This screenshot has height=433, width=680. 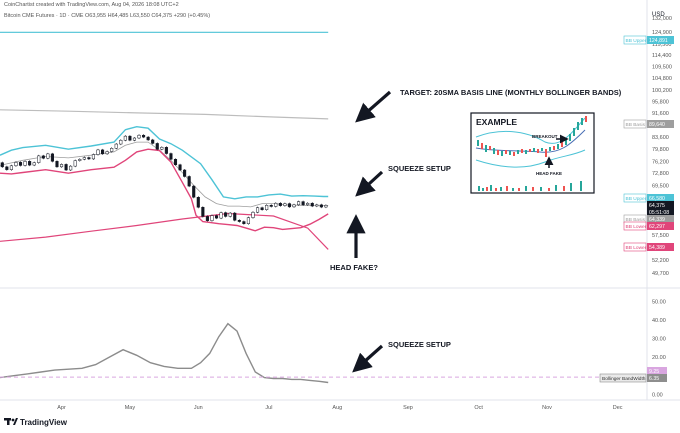 I want to click on bandwidth-series, so click(x=322, y=353).